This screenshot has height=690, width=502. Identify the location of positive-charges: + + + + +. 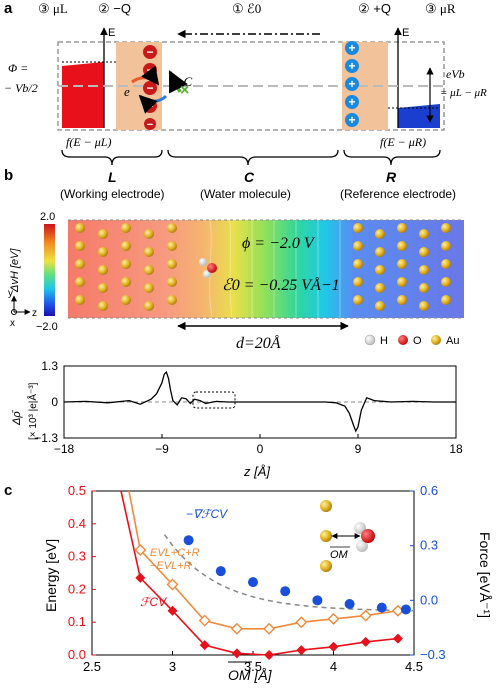
(352, 84).